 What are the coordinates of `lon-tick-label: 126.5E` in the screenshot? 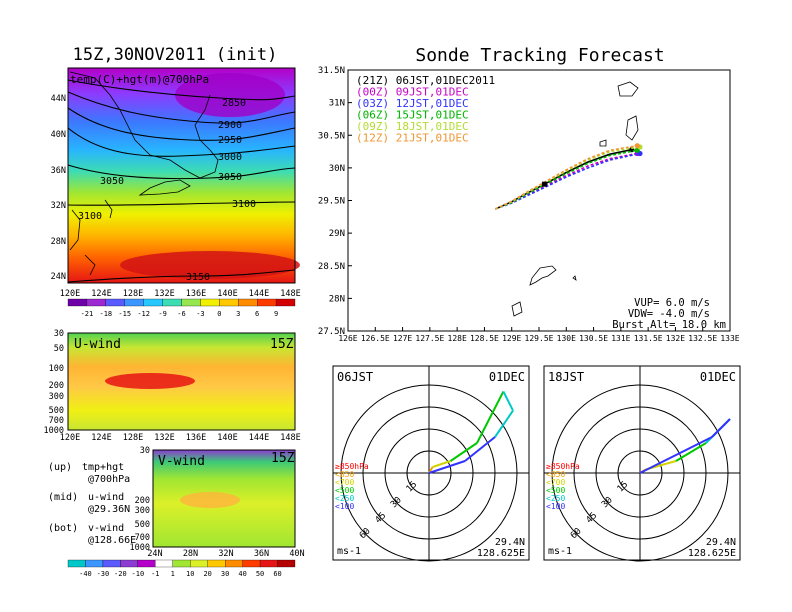 It's located at (375, 338).